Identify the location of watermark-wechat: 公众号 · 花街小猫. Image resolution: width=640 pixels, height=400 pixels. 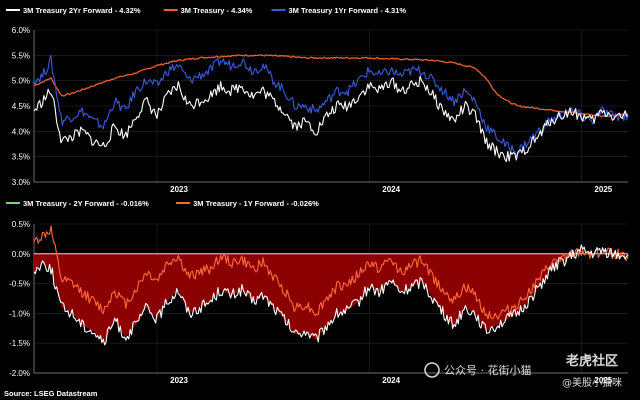
(488, 370).